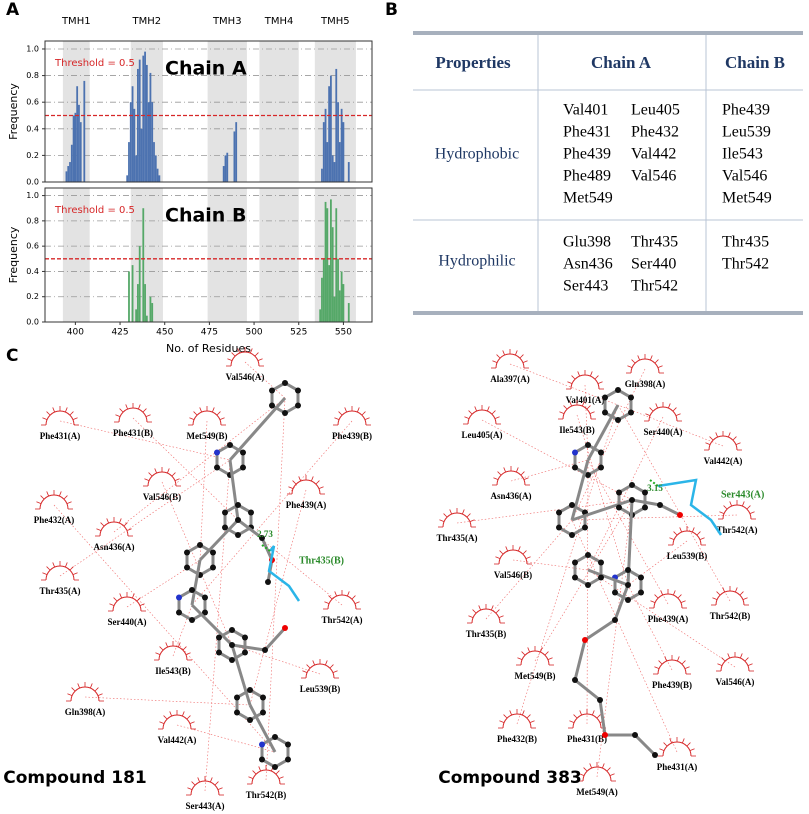 The width and height of the screenshot is (809, 814). Describe the element at coordinates (655, 110) in the screenshot. I see `residue-cell: Leu405` at that location.